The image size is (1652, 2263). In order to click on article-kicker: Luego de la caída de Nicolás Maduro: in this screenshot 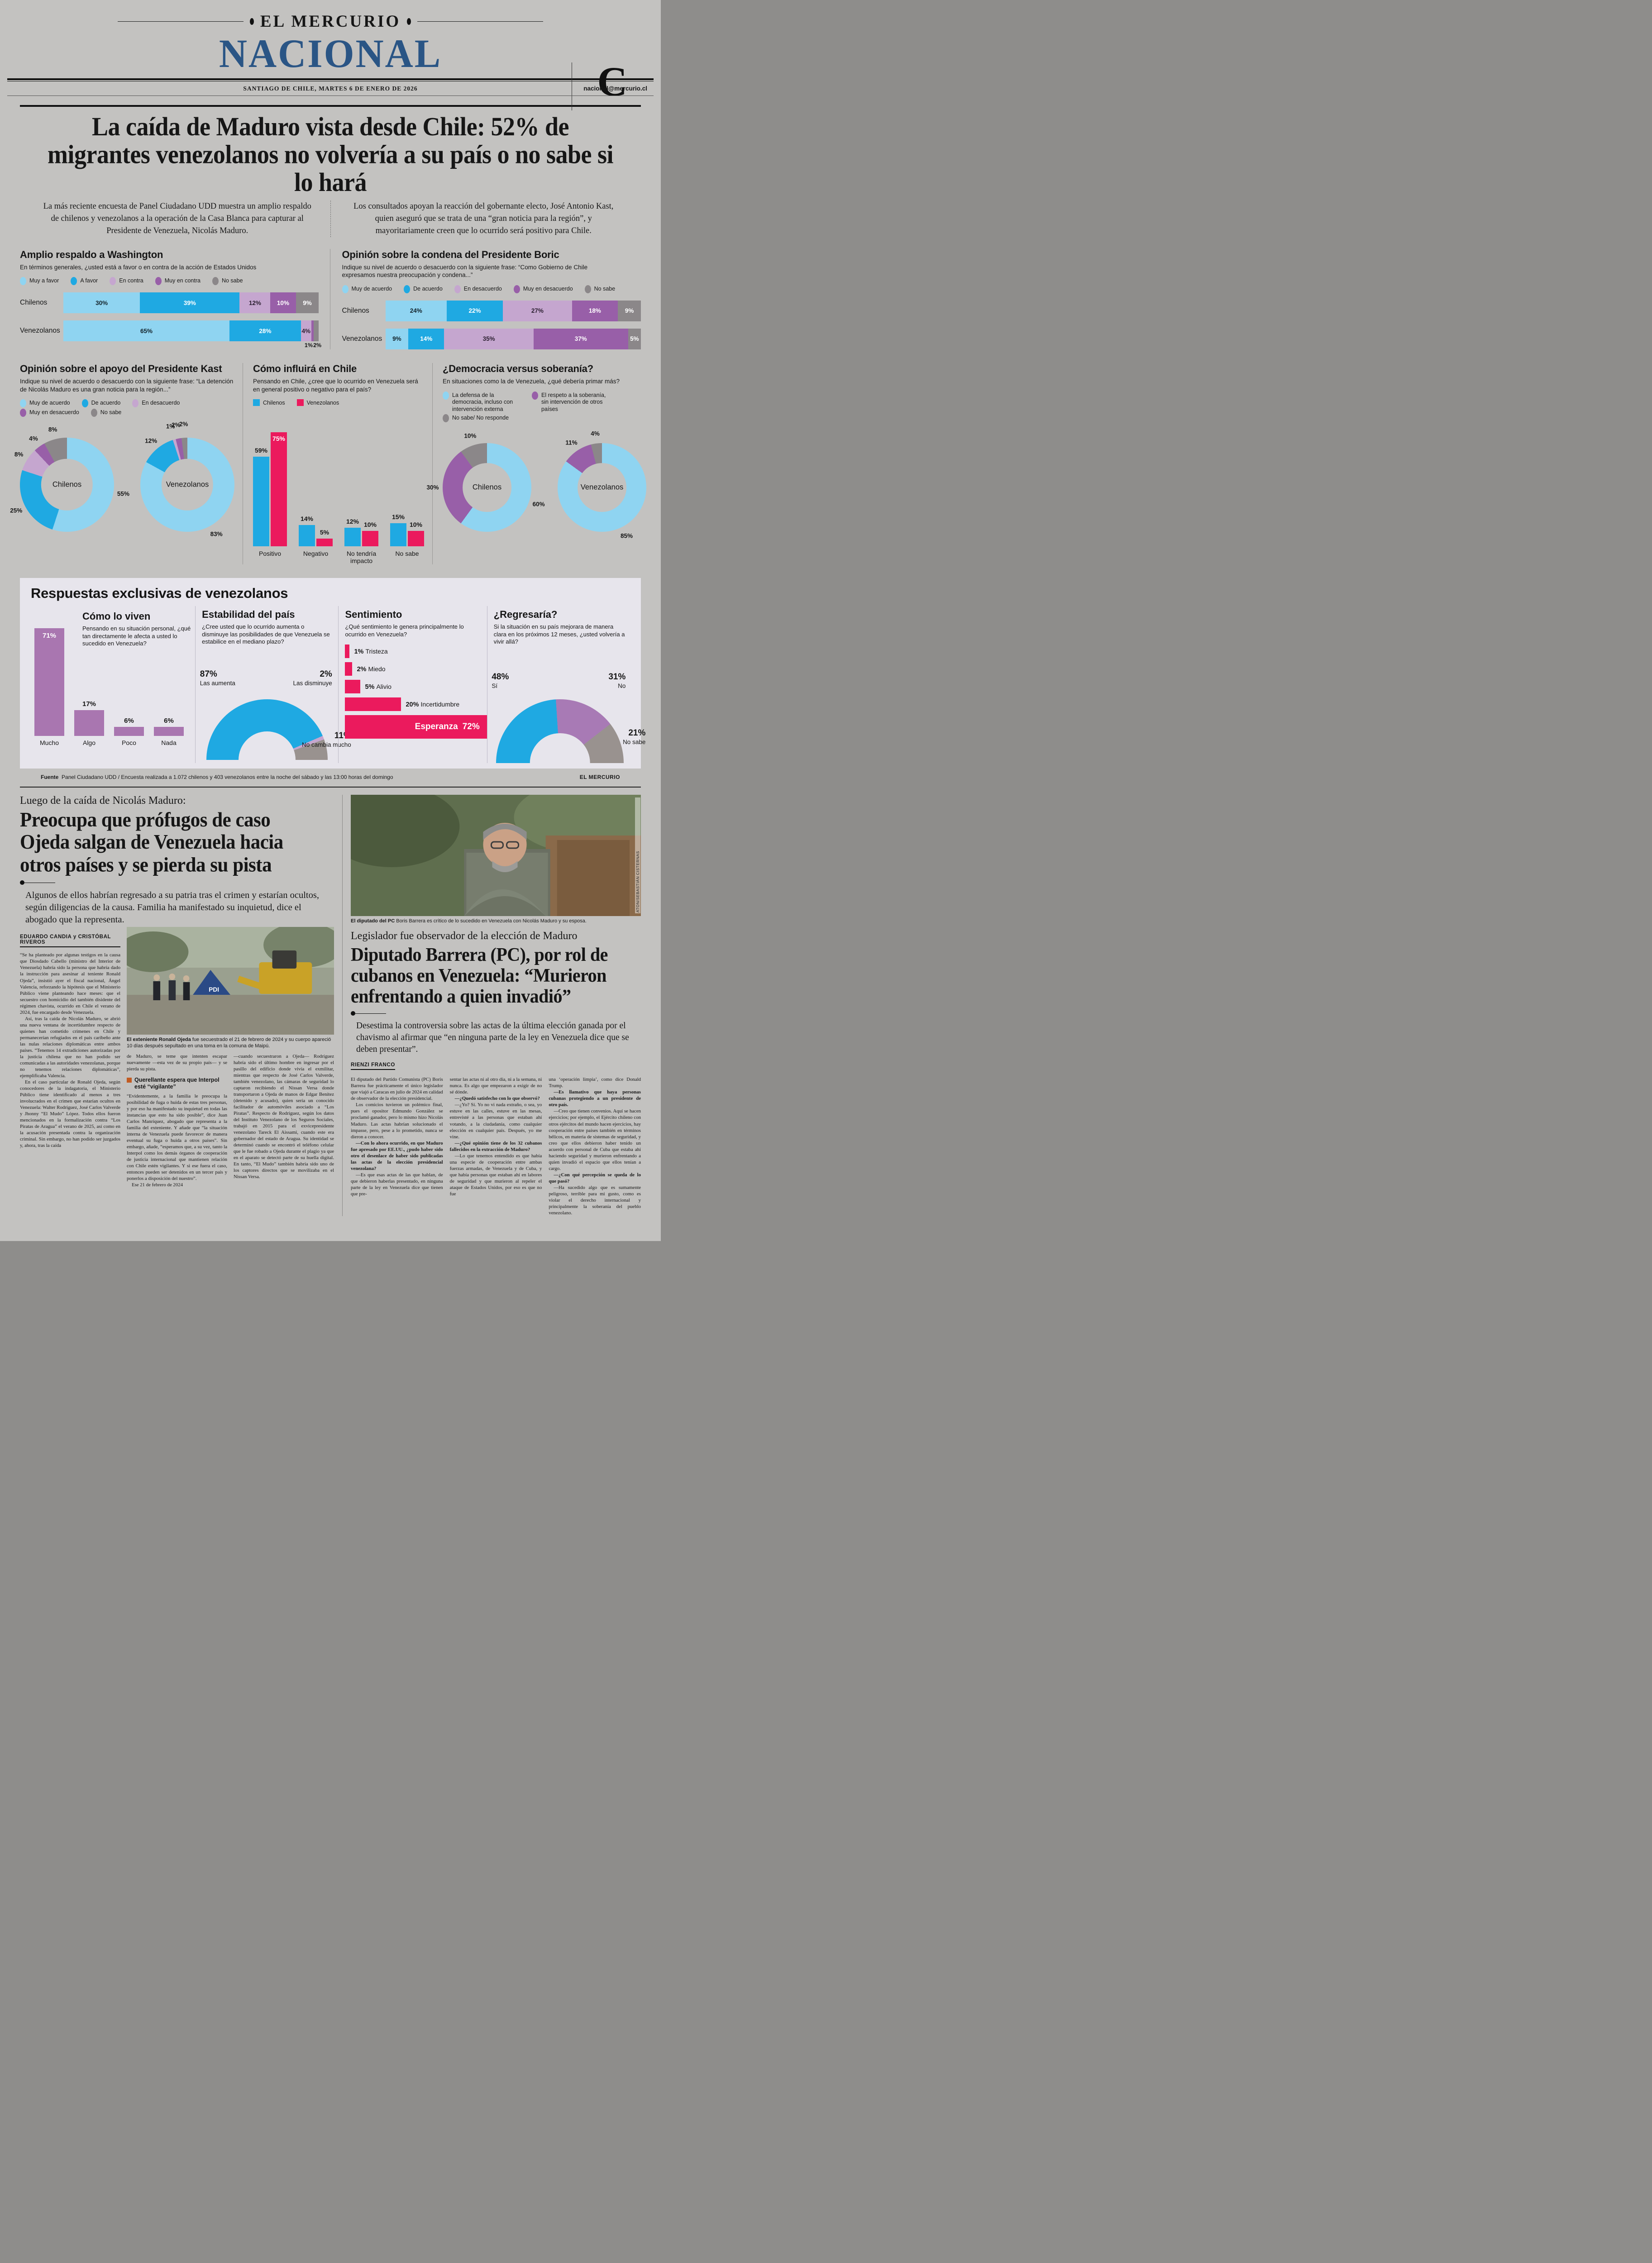, I will do `click(103, 801)`.